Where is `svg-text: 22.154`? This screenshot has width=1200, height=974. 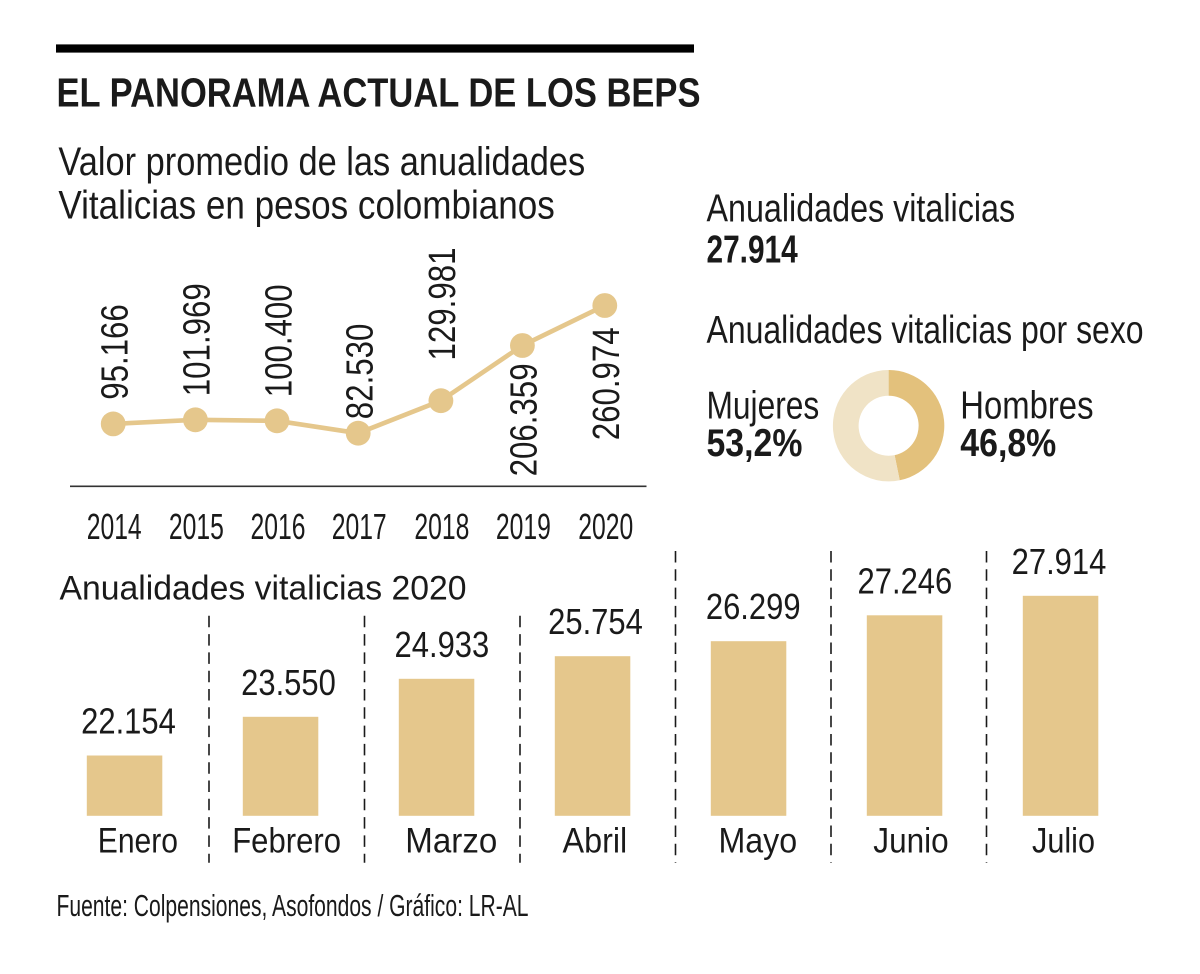
svg-text: 22.154 is located at coordinates (128, 721).